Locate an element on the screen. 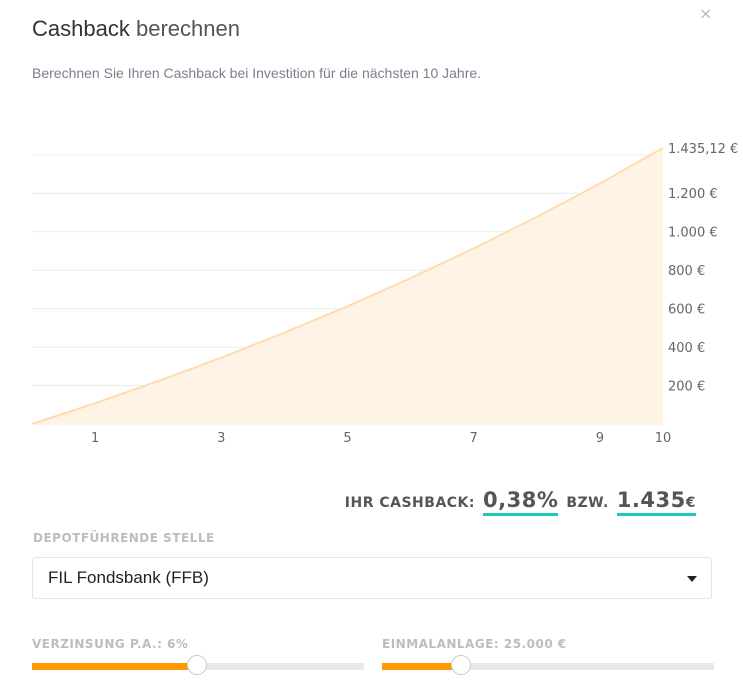 Image resolution: width=743 pixels, height=698 pixels. max-value-label: 1.435,12 € is located at coordinates (703, 149).